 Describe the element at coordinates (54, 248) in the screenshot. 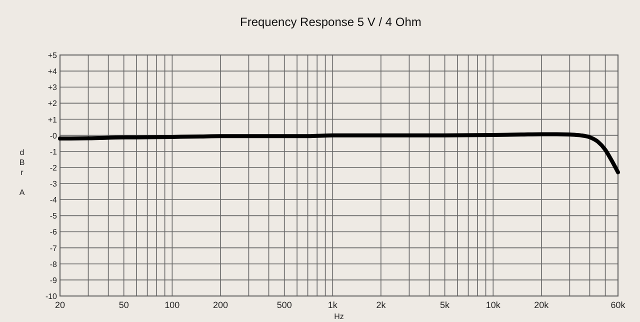

I see `y-tick-label: -7` at that location.